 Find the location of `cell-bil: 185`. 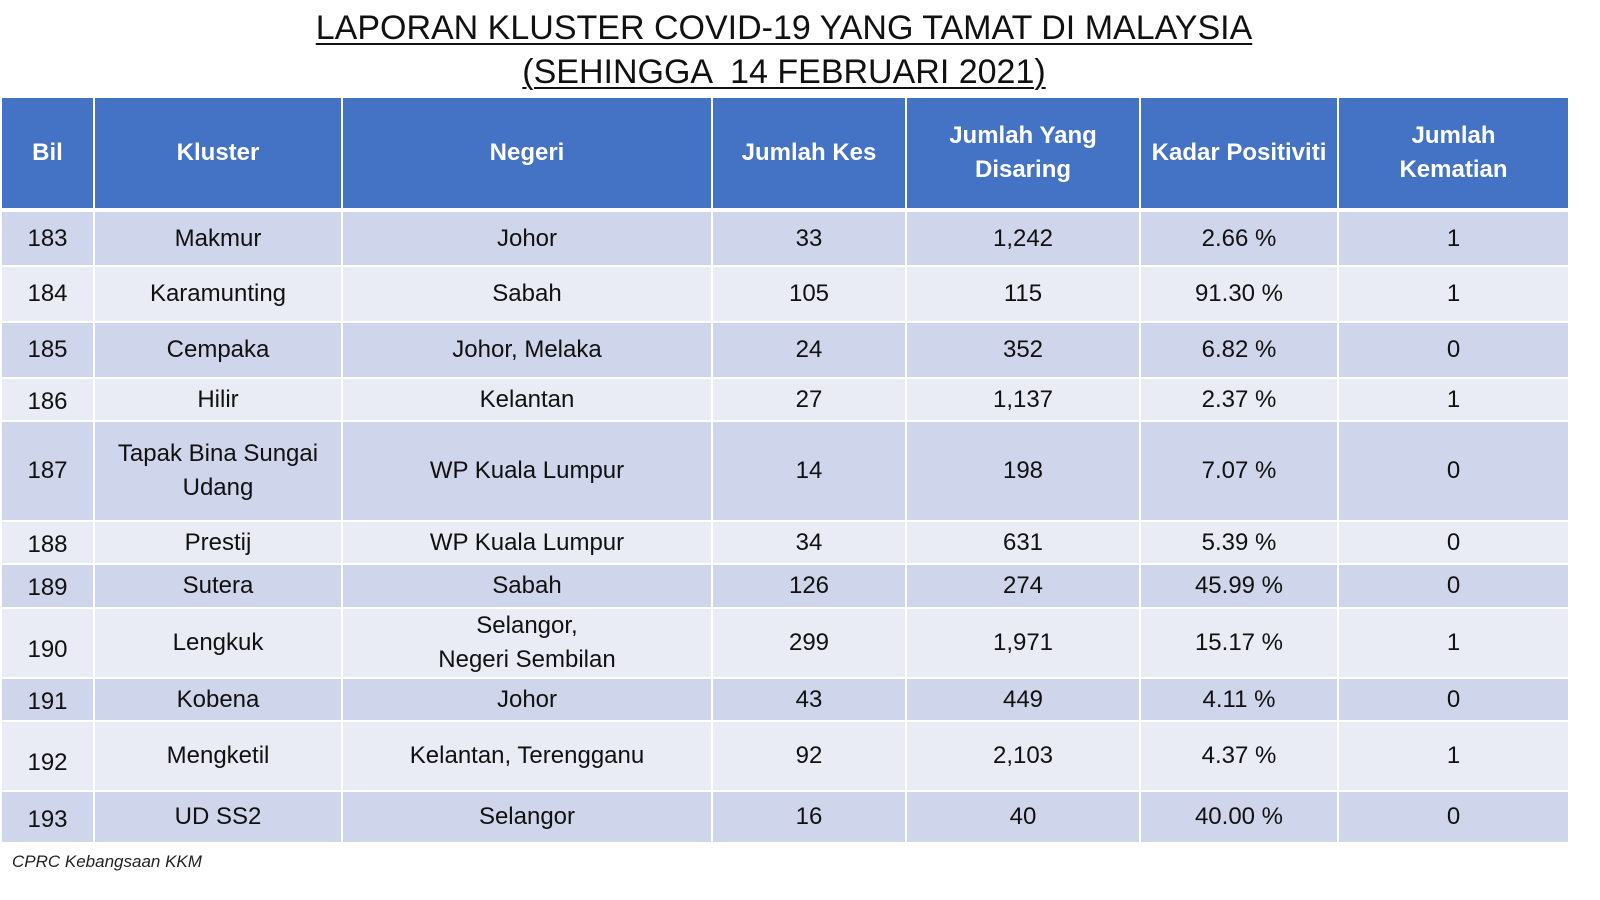

cell-bil: 185 is located at coordinates (47, 350).